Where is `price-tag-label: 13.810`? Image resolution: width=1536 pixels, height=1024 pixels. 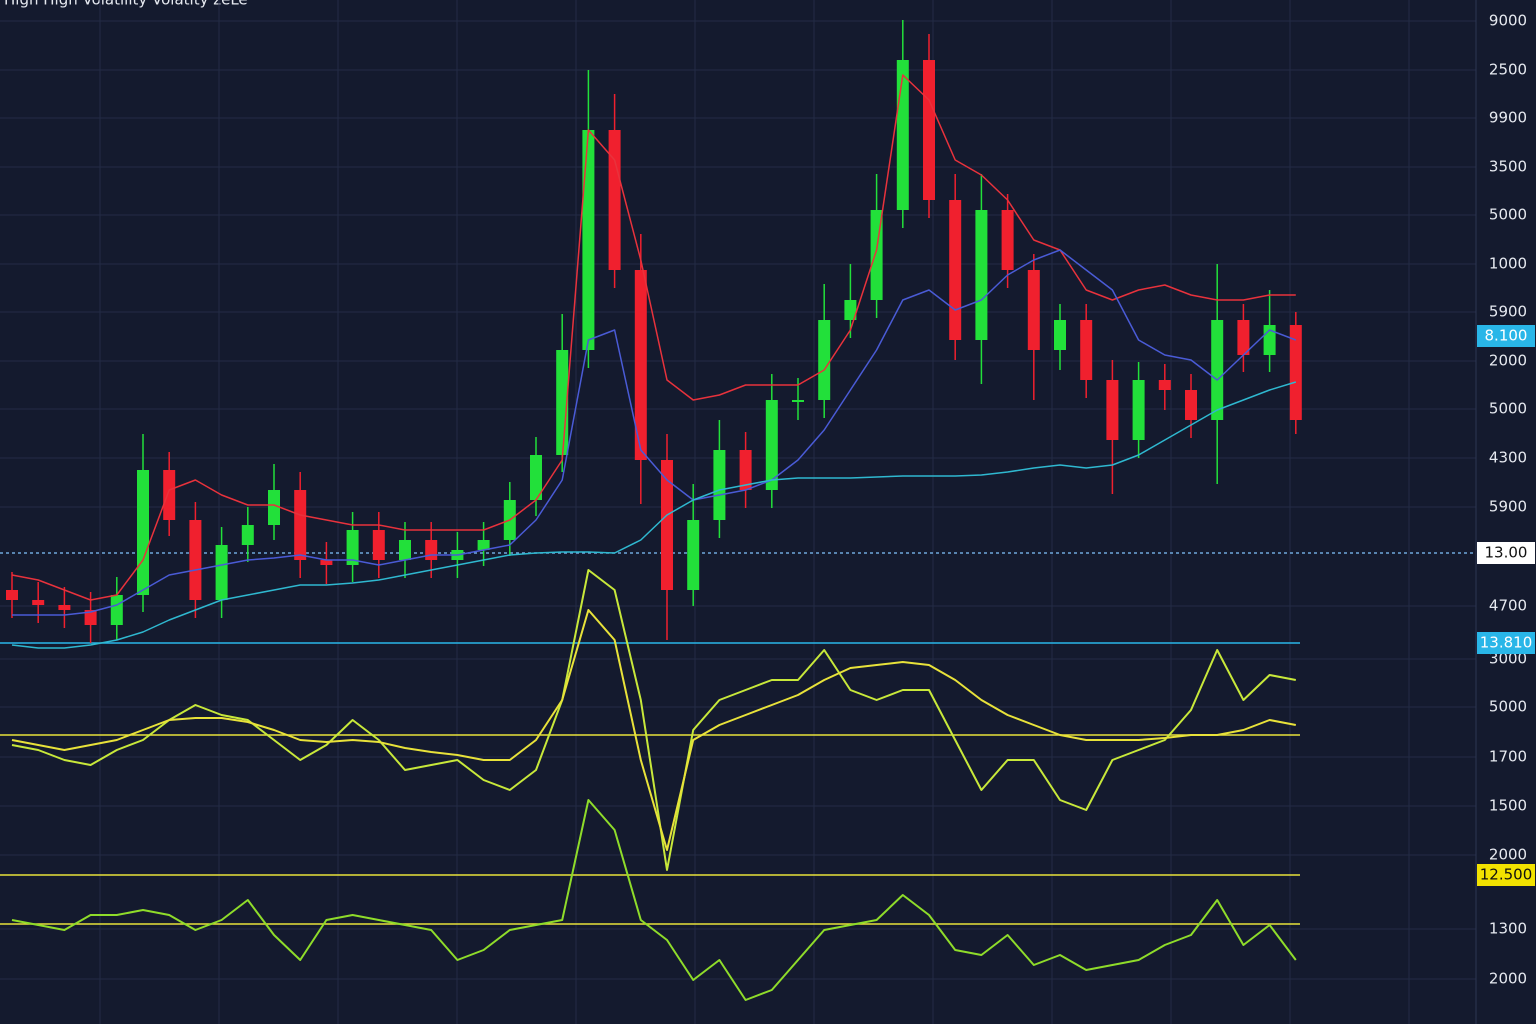 price-tag-label: 13.810 is located at coordinates (1506, 643).